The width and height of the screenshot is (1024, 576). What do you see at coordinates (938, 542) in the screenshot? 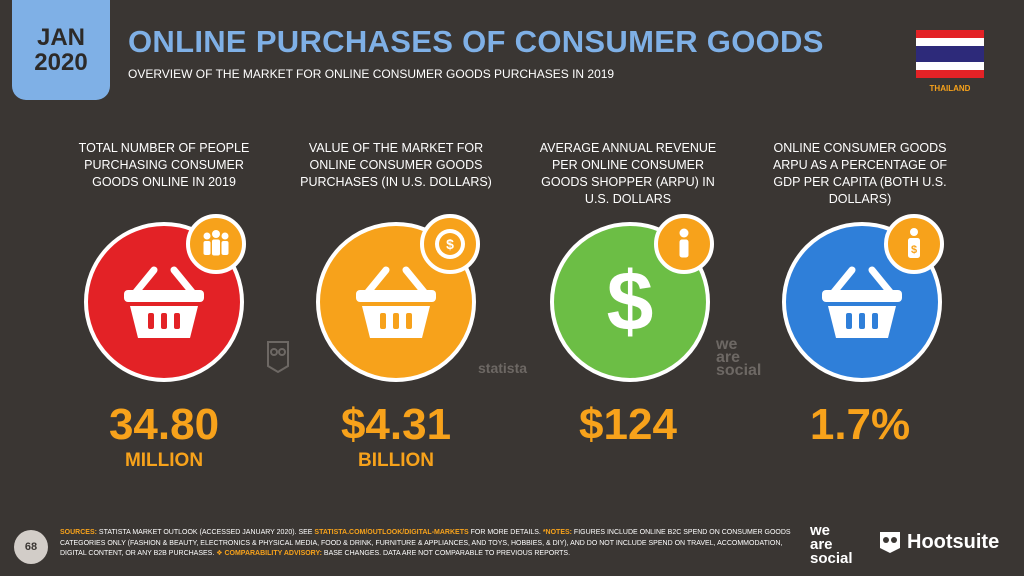
I see `hootsuite-logo: Hootsuite` at bounding box center [938, 542].